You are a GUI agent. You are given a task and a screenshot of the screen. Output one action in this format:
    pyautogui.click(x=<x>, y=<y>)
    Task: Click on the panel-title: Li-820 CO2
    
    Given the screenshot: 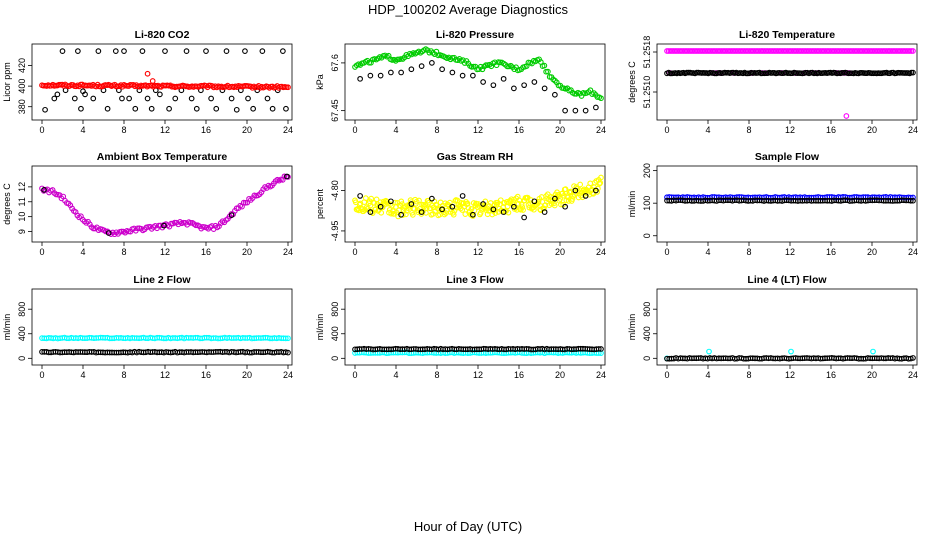 What is the action you would take?
    pyautogui.click(x=162, y=35)
    